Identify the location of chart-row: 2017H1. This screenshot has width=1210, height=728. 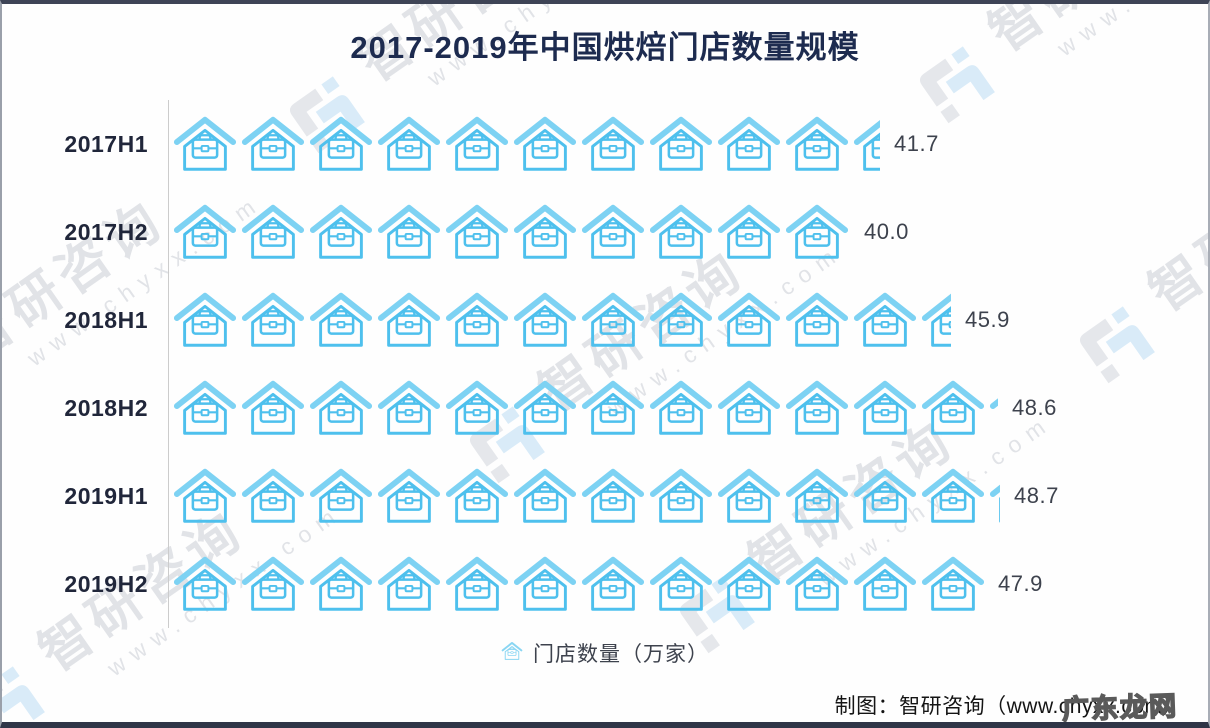
(615, 144).